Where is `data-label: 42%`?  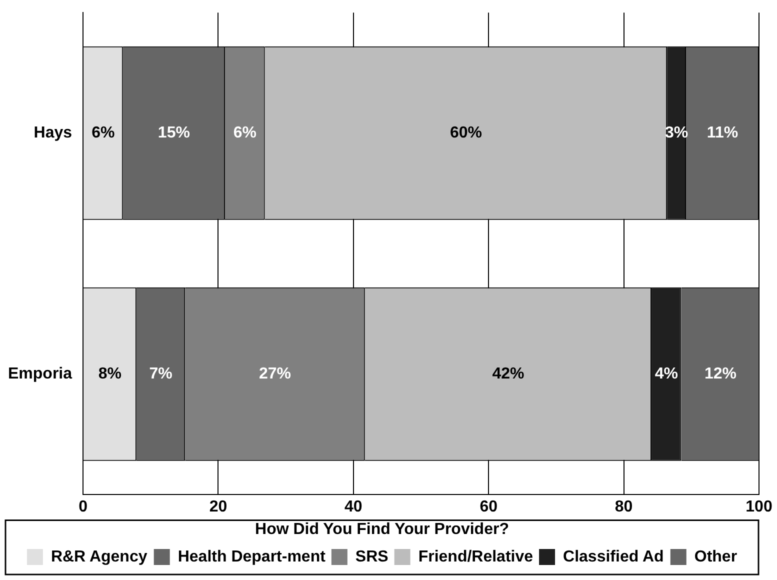 data-label: 42% is located at coordinates (508, 374).